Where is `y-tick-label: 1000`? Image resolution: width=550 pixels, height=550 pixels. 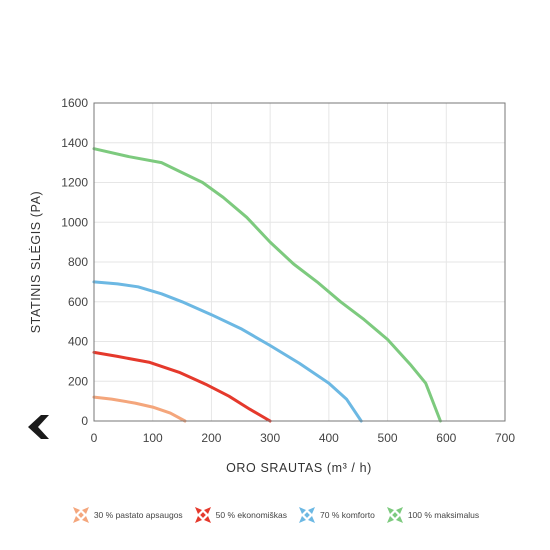 y-tick-label: 1000 is located at coordinates (74, 222).